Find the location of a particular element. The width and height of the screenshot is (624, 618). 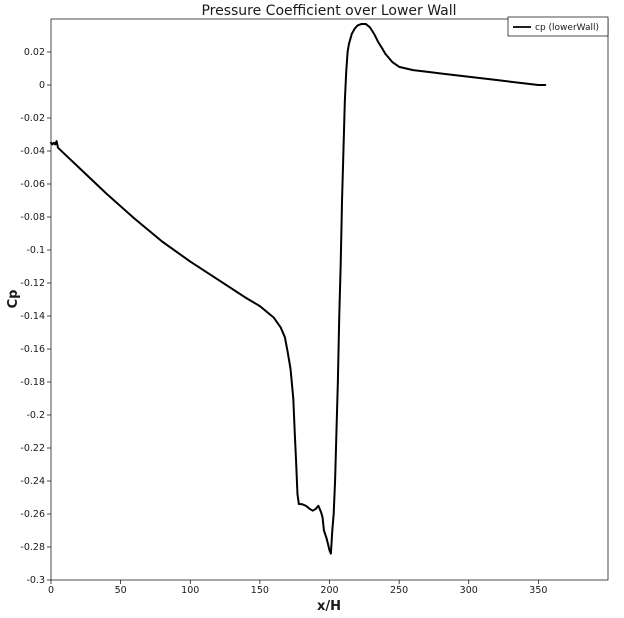

legend-box is located at coordinates (558, 26).